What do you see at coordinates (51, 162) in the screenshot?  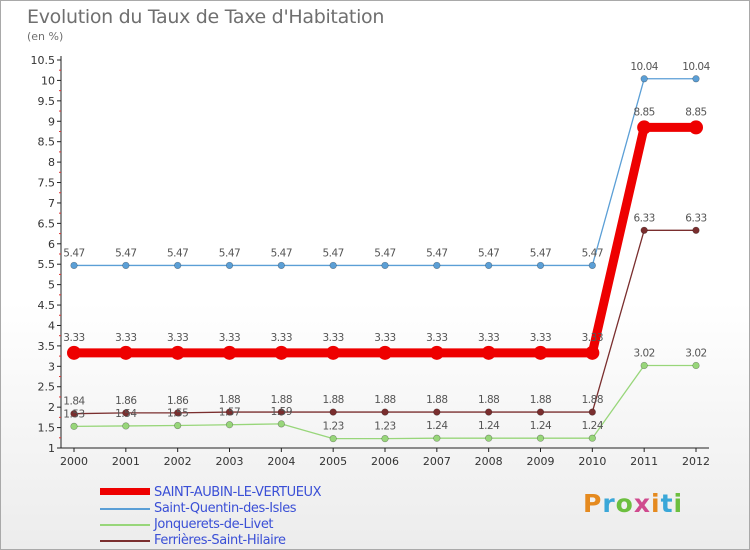 I see `y-tick-label: 8` at bounding box center [51, 162].